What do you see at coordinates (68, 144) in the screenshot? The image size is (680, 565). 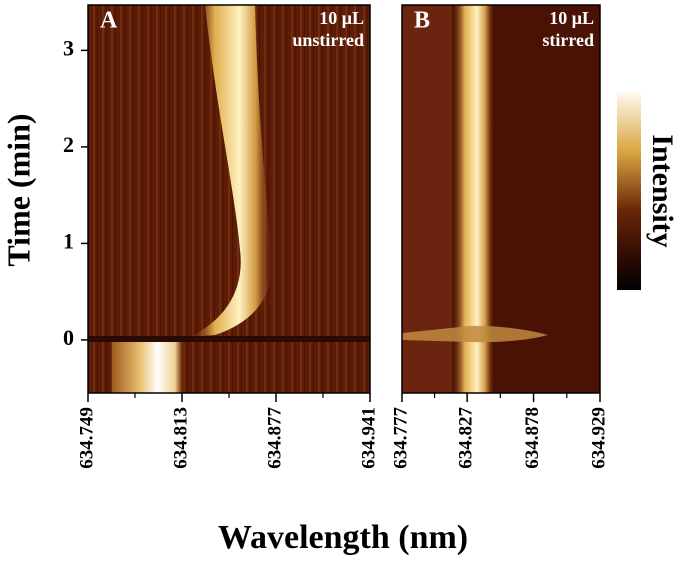 I see `y-tick-label: 2` at bounding box center [68, 144].